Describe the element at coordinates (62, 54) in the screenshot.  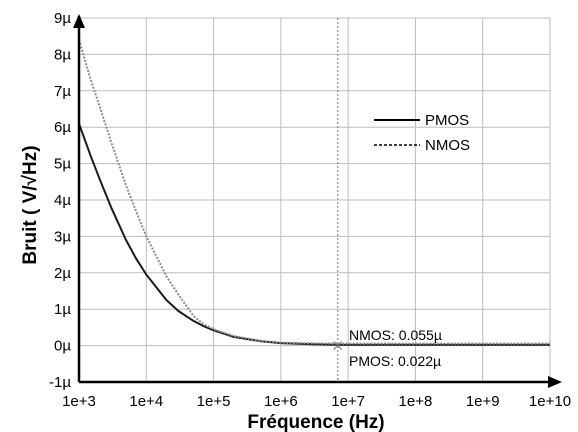
I see `y-tick-label: 8µ` at that location.